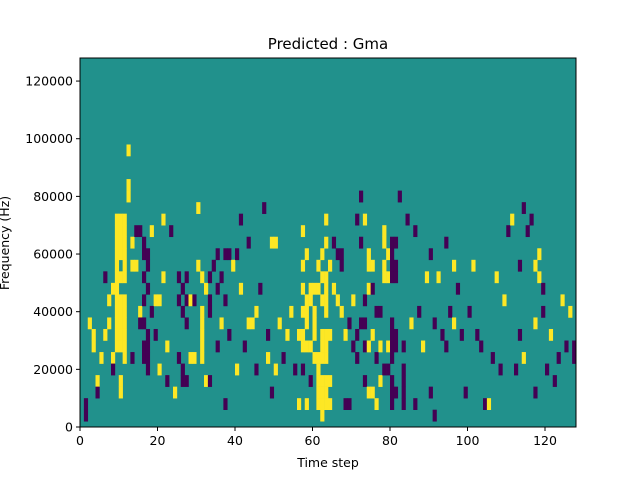  What do you see at coordinates (313, 440) in the screenshot?
I see `x-tick-label: 60` at bounding box center [313, 440].